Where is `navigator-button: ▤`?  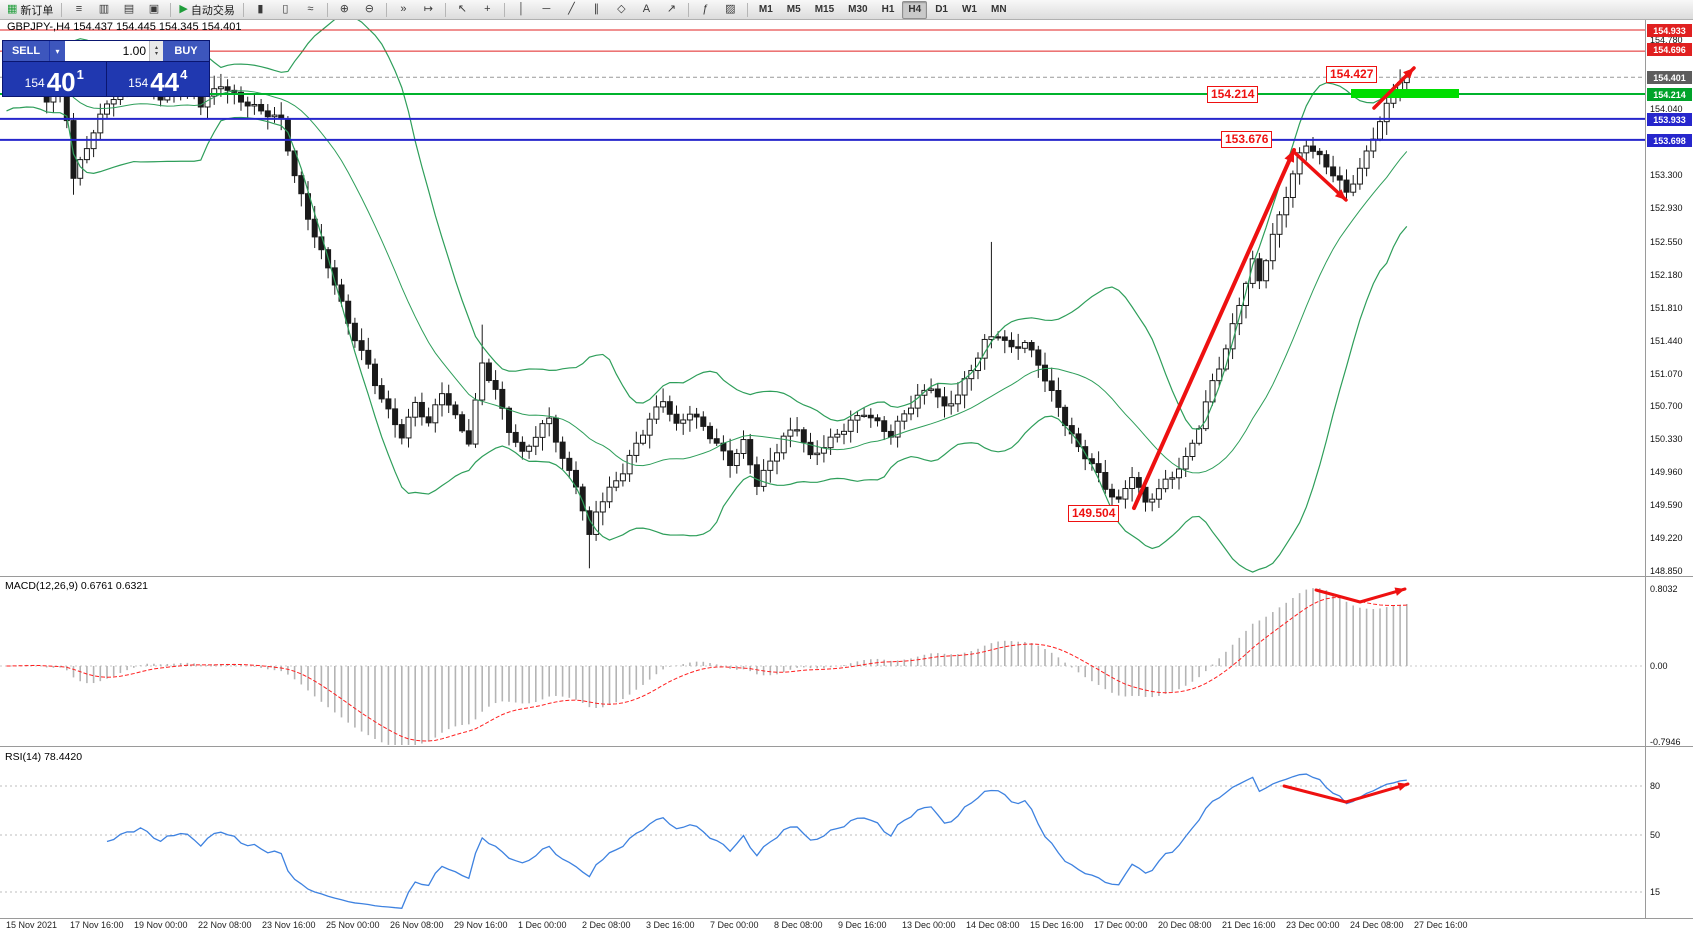
navigator-button: ▤ is located at coordinates (128, 10).